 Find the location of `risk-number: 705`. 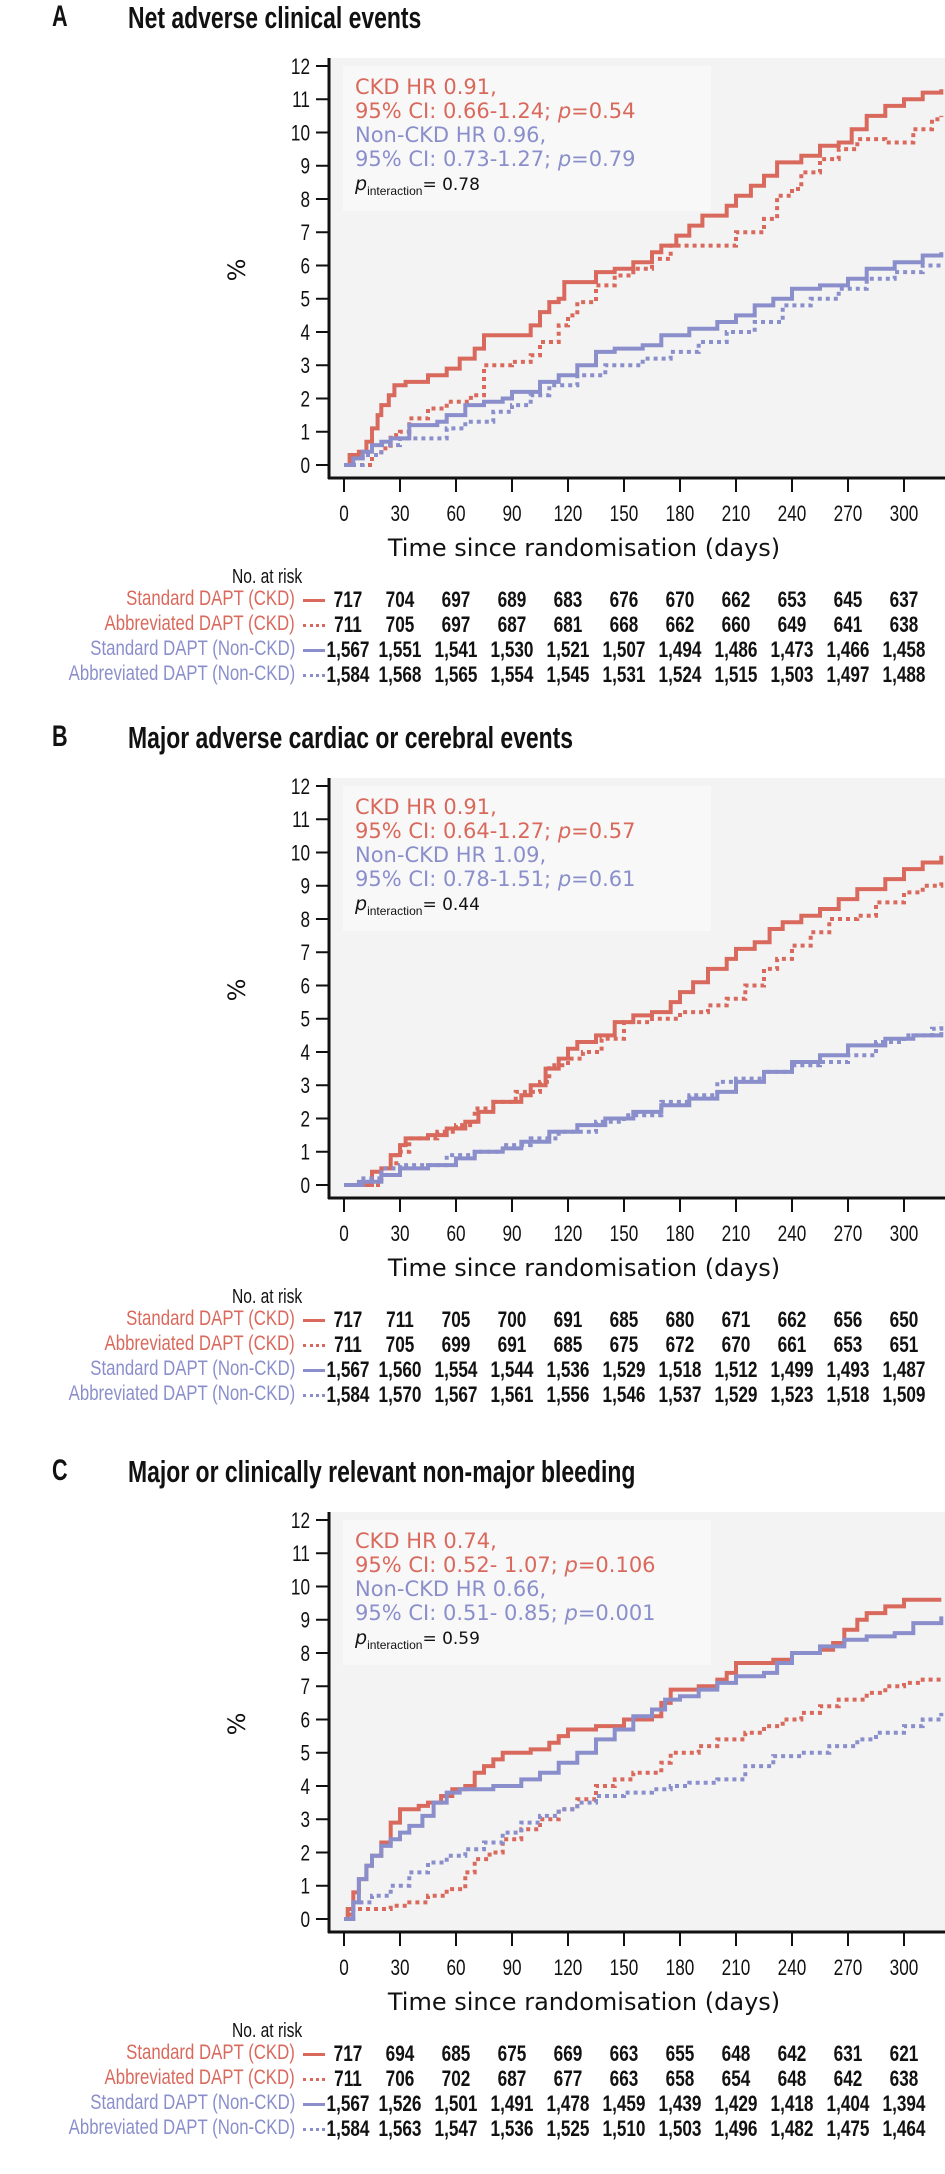

risk-number: 705 is located at coordinates (400, 1344).